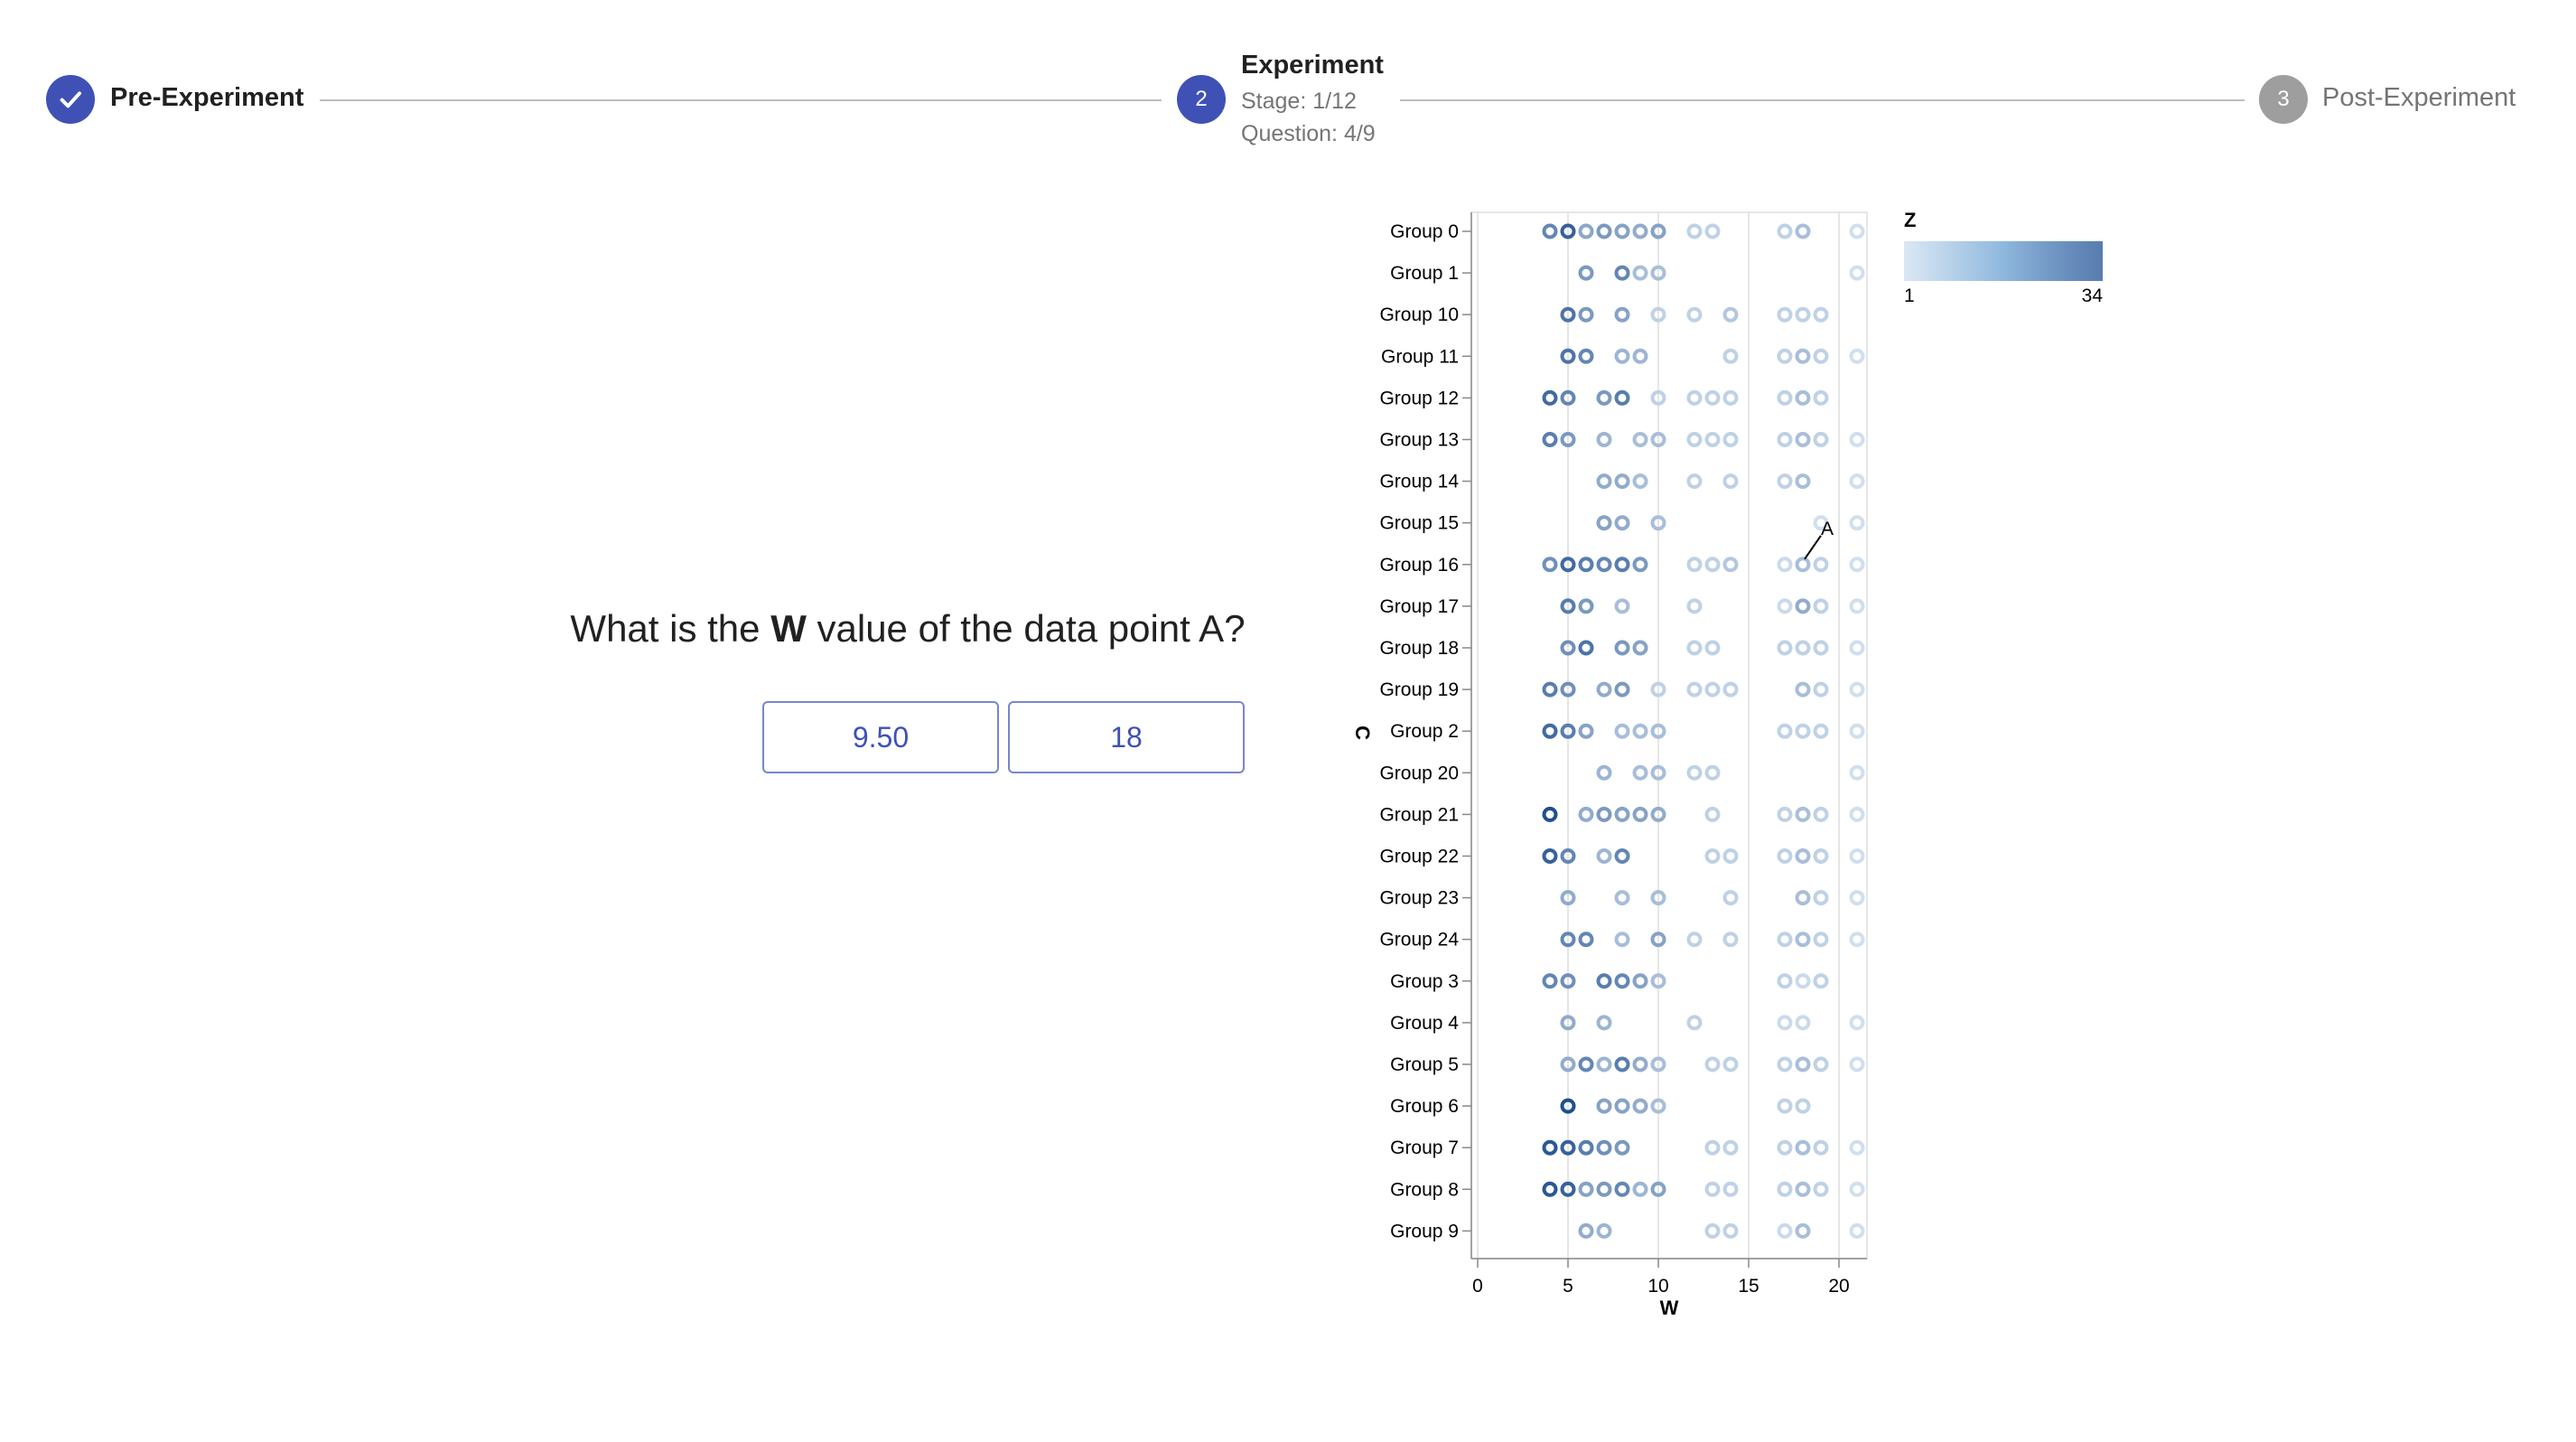 The height and width of the screenshot is (1442, 2576). I want to click on y-tick-label: Group 14, so click(1419, 482).